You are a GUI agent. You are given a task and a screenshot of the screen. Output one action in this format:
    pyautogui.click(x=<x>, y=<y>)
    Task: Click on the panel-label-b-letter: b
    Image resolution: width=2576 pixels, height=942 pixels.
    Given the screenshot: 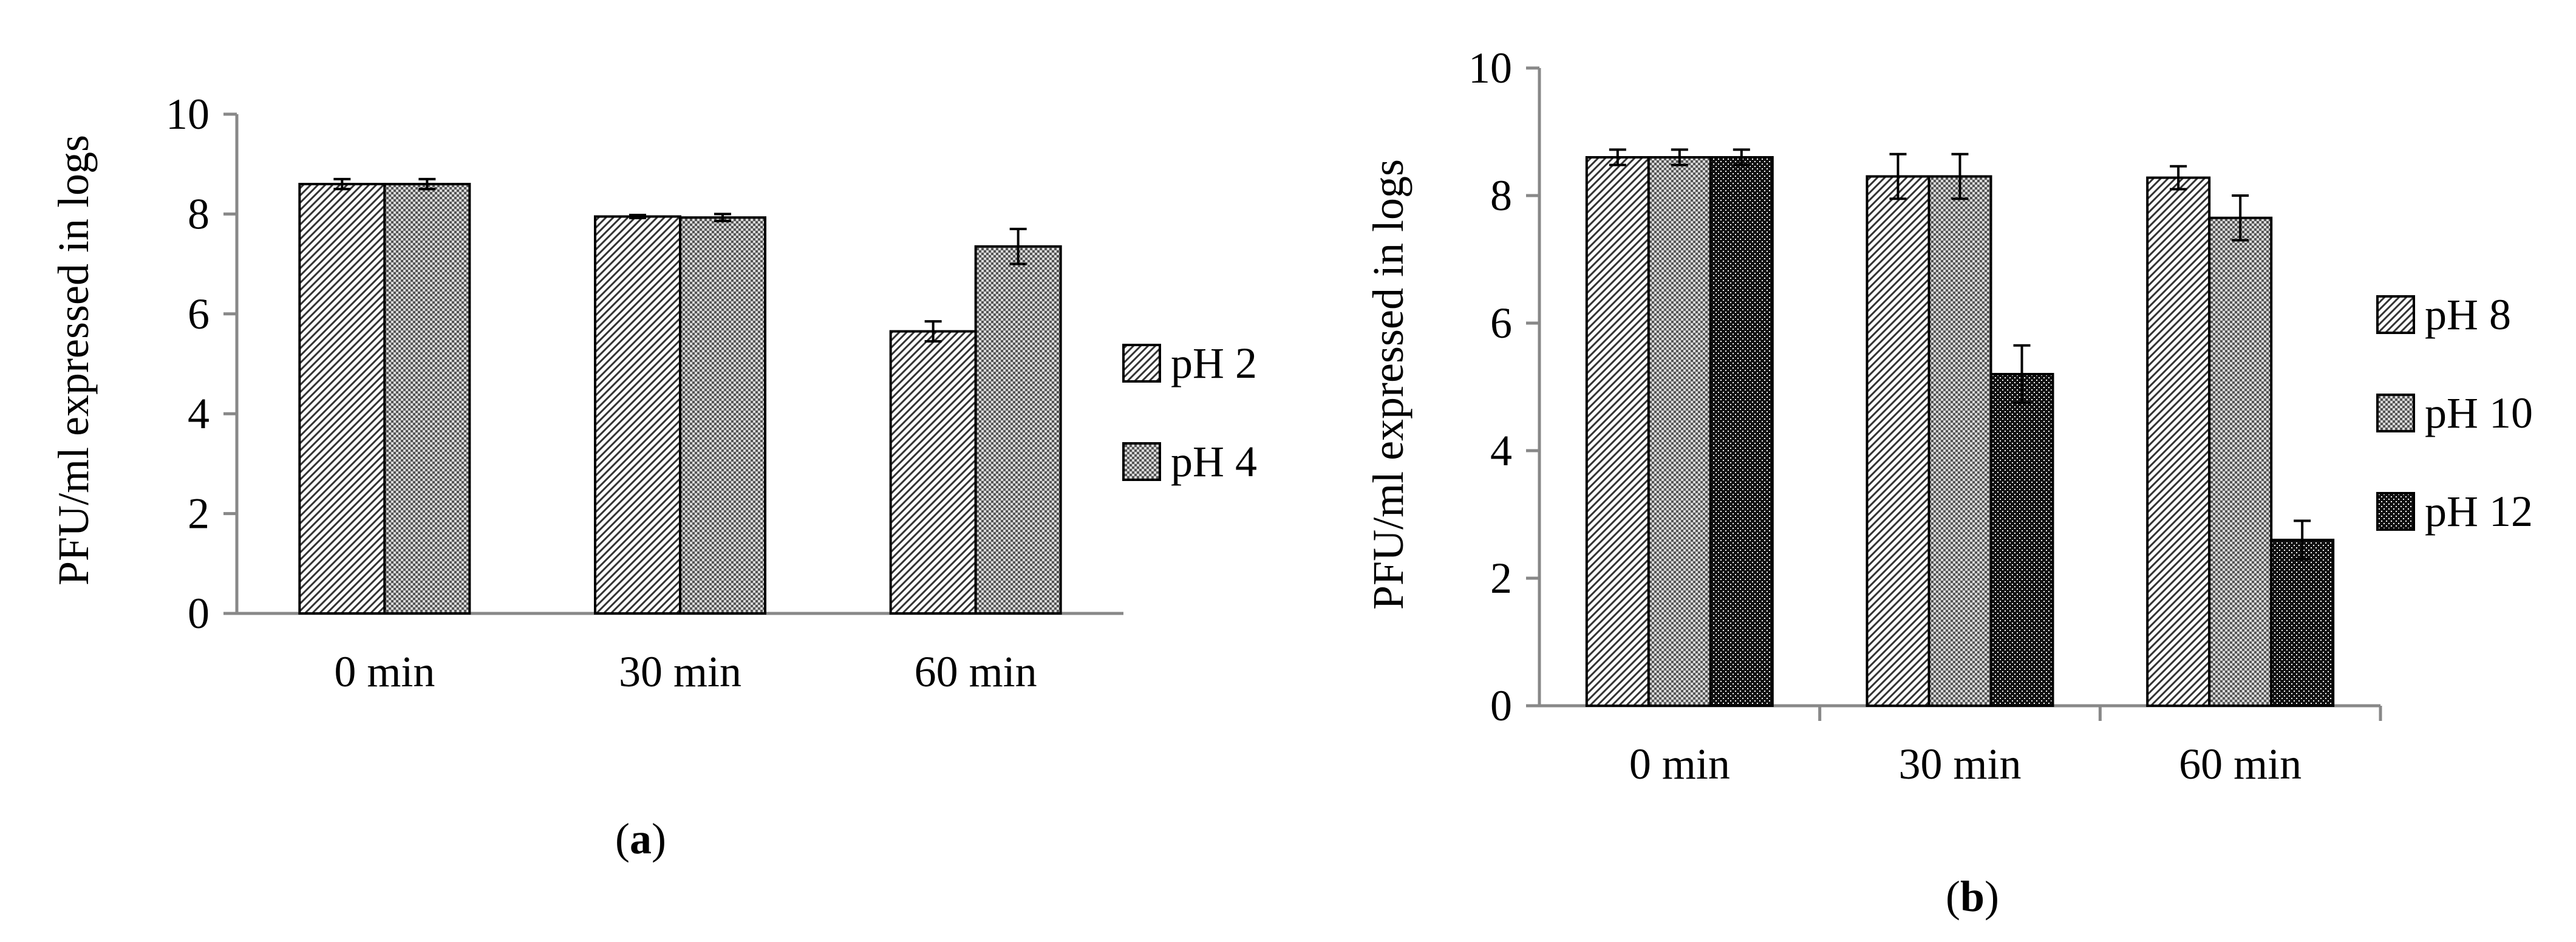 What is the action you would take?
    pyautogui.click(x=1973, y=896)
    